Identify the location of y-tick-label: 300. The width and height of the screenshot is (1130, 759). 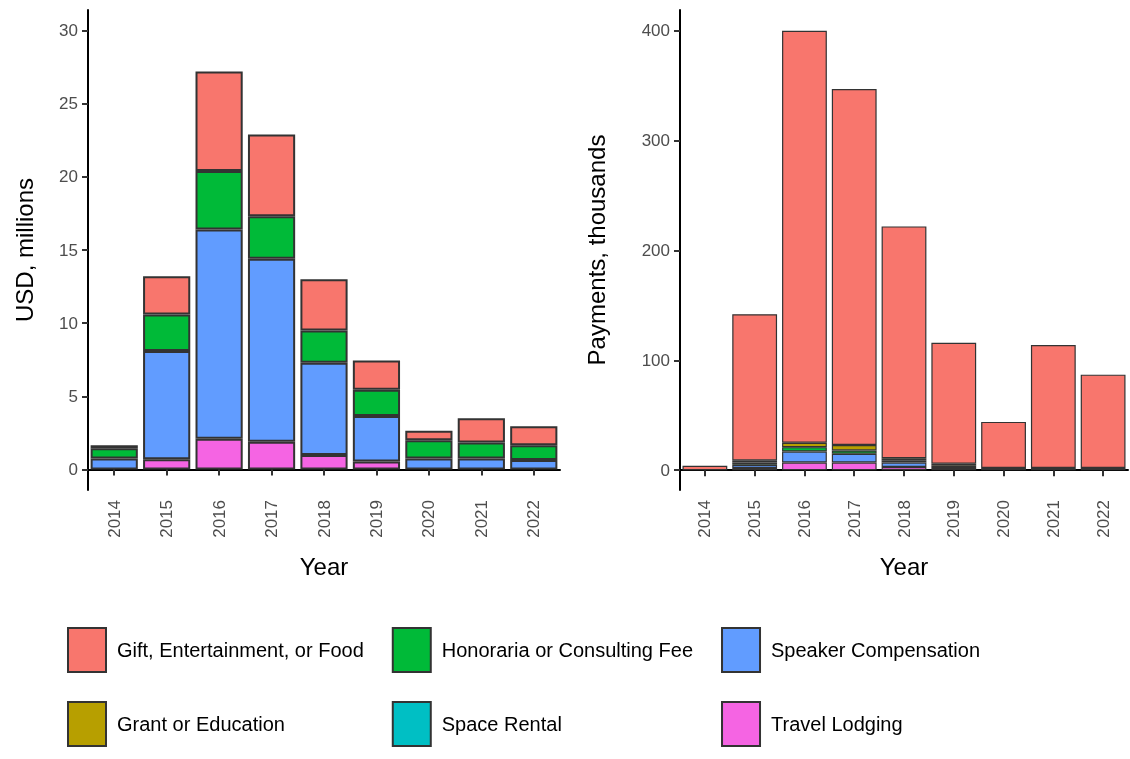
(655, 141).